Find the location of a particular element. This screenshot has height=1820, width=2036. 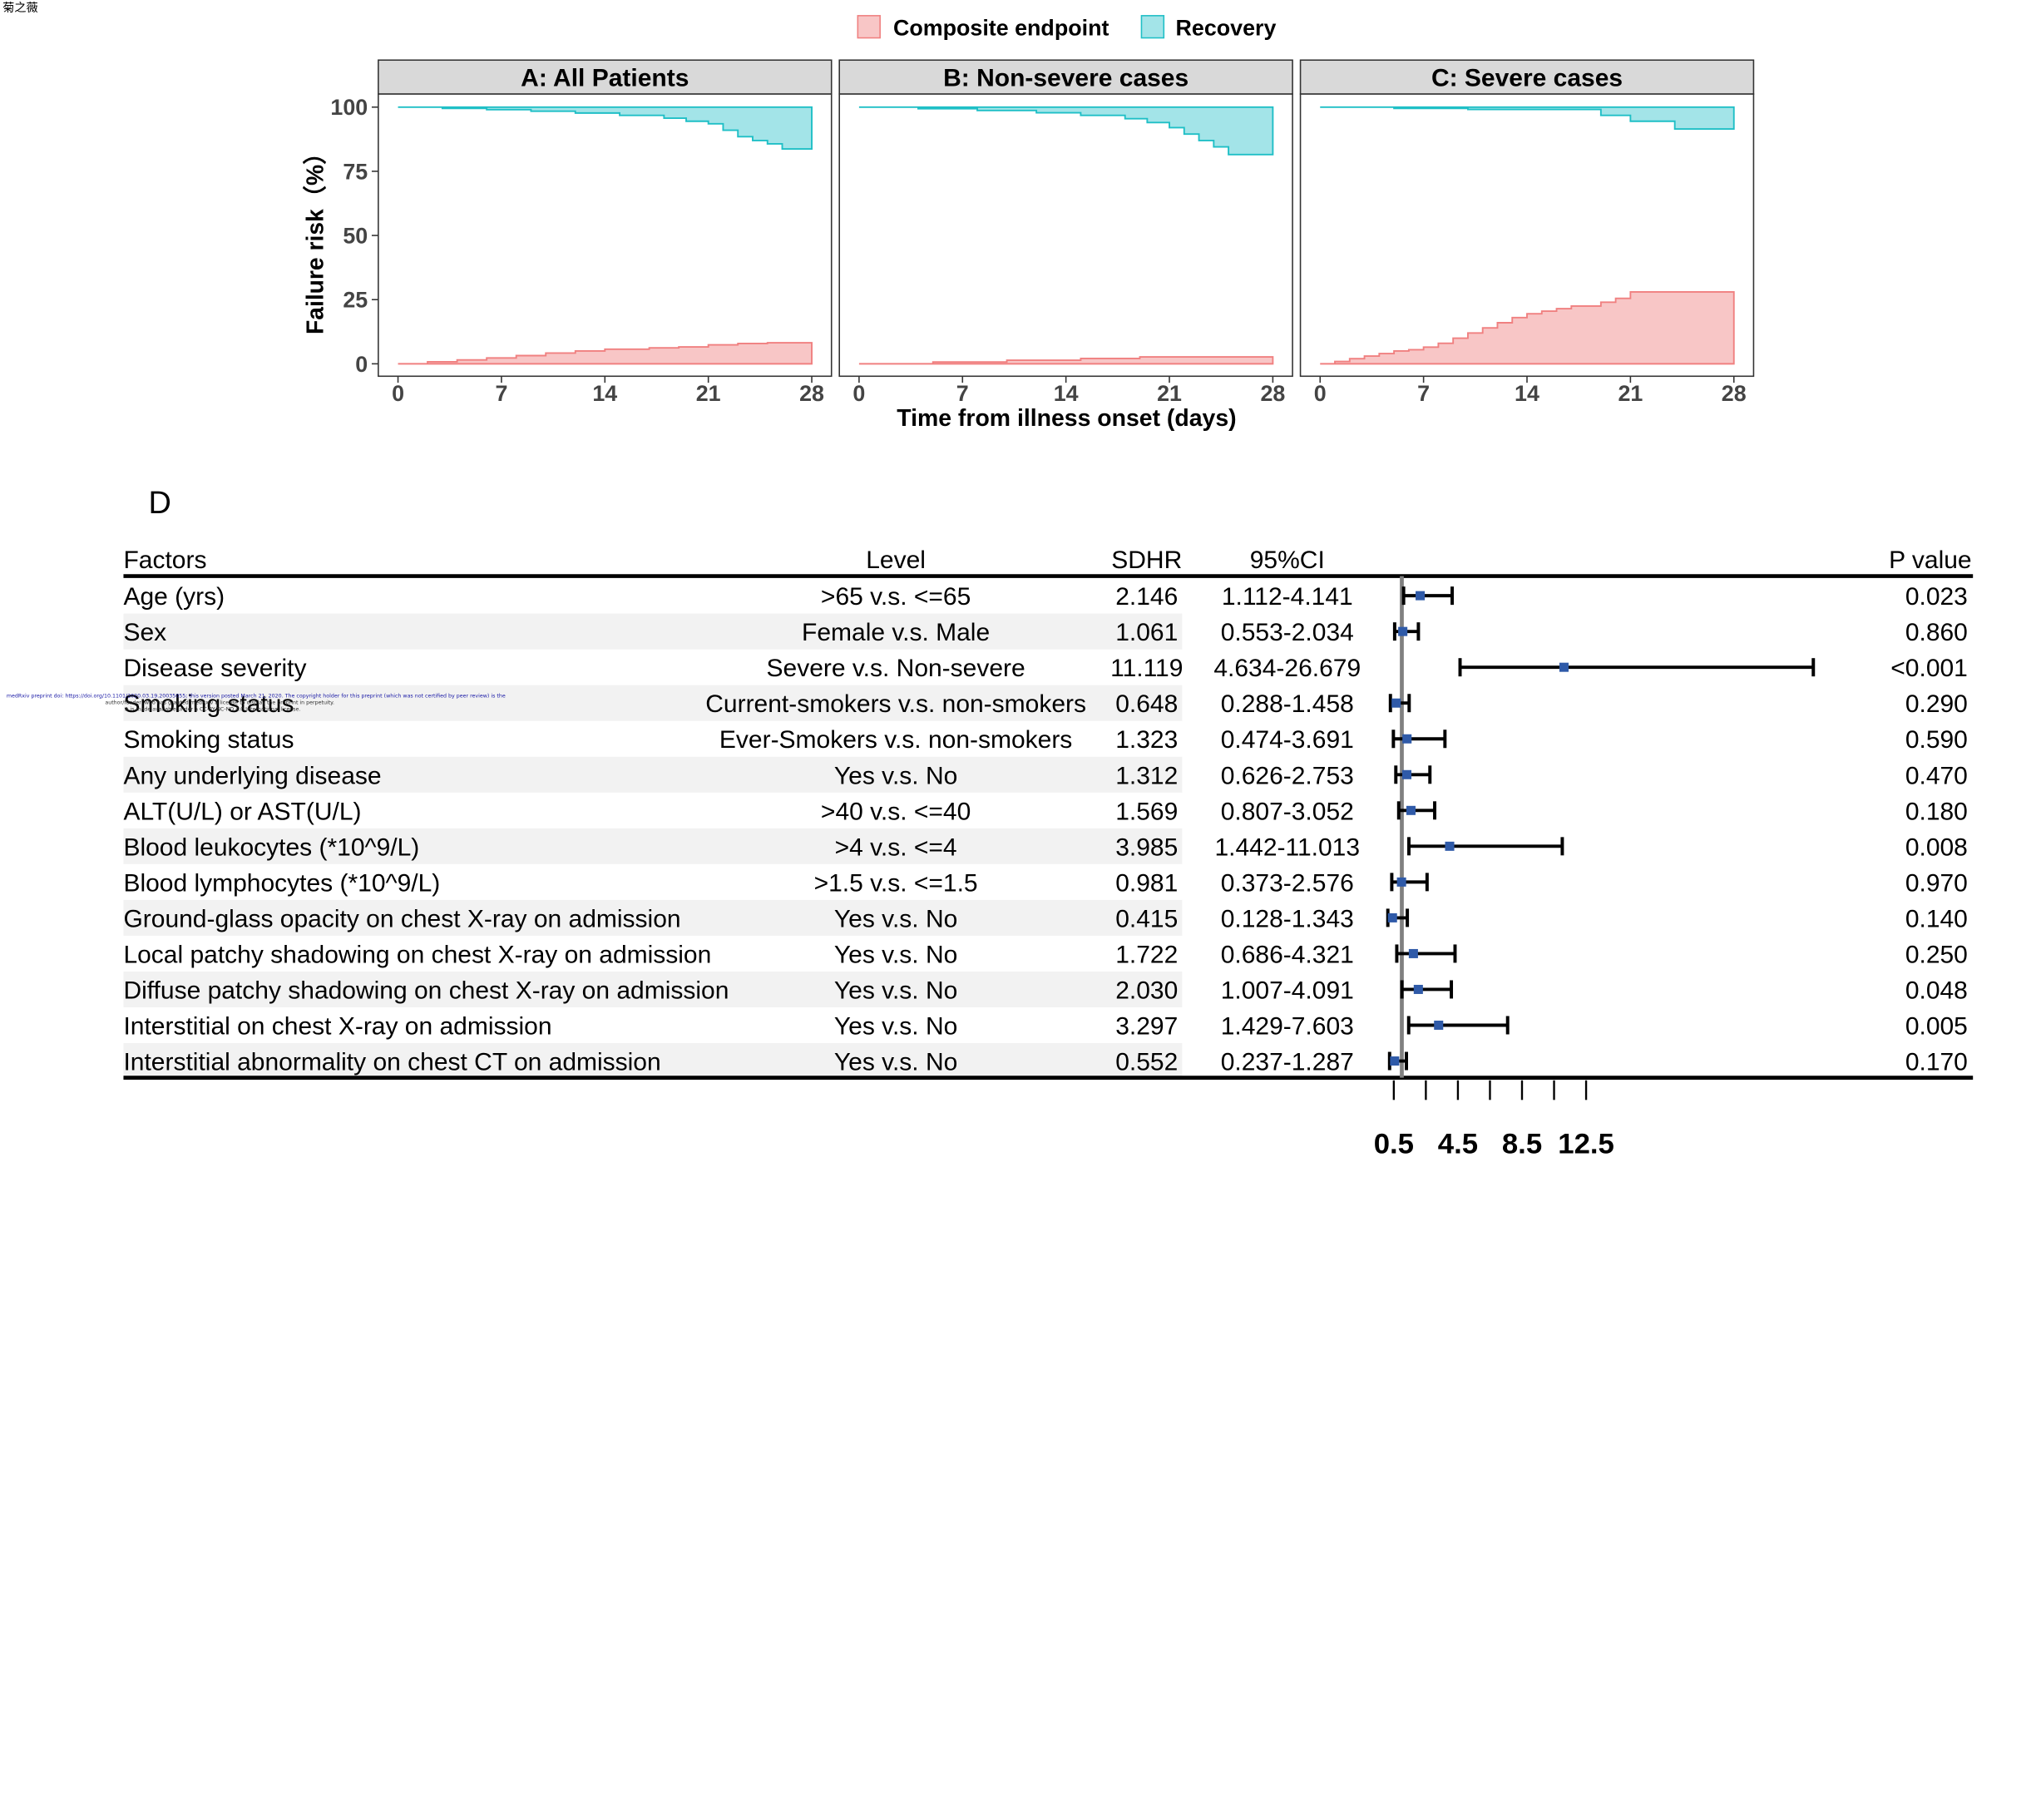

legend-swatch-recovery is located at coordinates (1152, 27).